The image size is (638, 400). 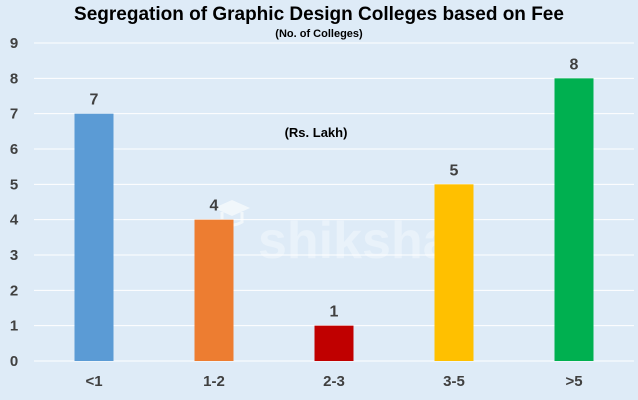 What do you see at coordinates (14, 220) in the screenshot?
I see `y-tick-label: 4` at bounding box center [14, 220].